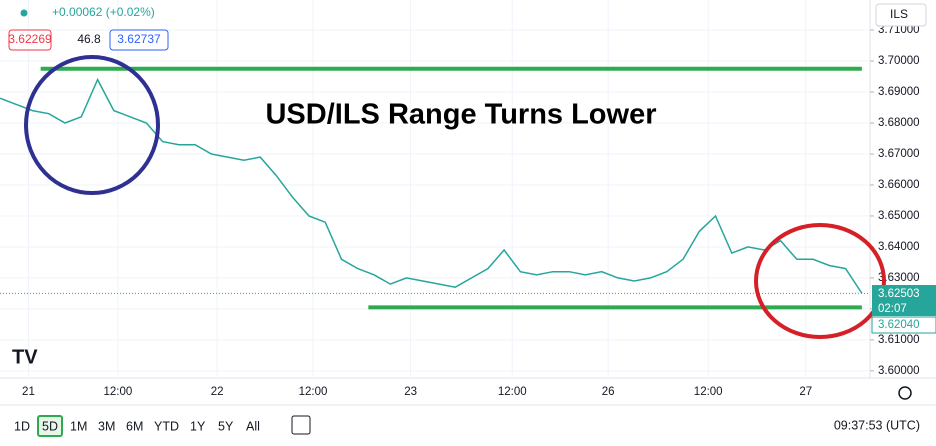 Image resolution: width=936 pixels, height=446 pixels. I want to click on spread: 46.8, so click(89, 39).